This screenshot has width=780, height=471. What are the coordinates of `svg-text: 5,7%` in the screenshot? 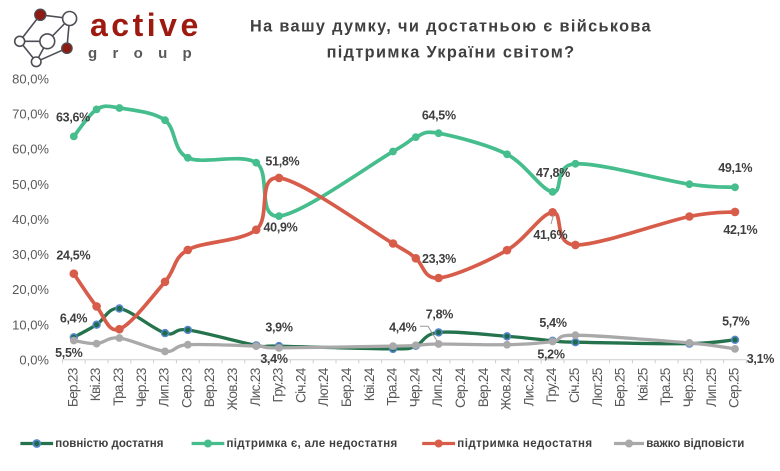 It's located at (735, 322).